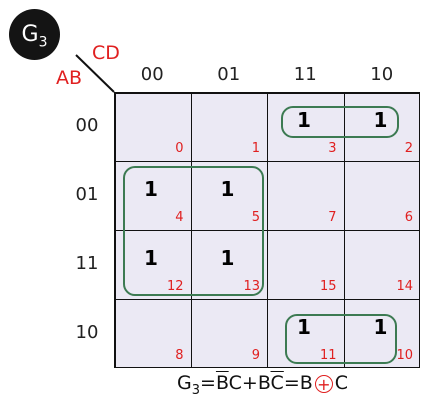  I want to click on cell-index-r2c0: 12, so click(175, 286).